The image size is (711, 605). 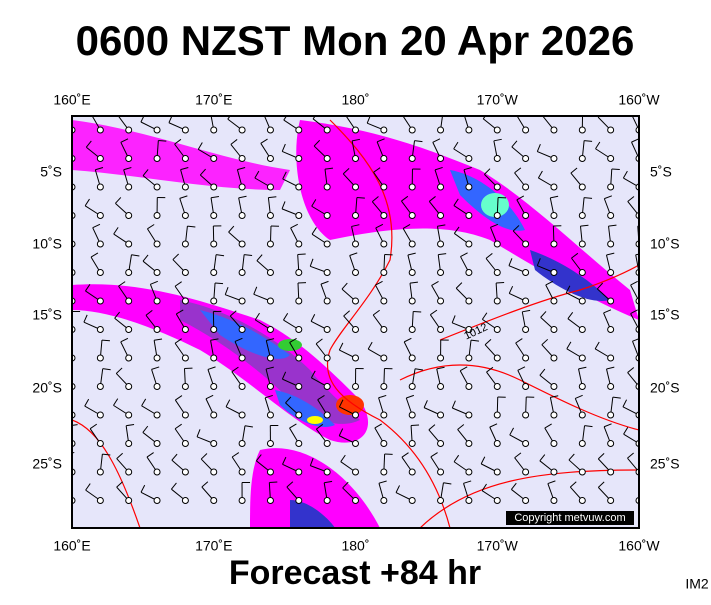 What do you see at coordinates (498, 100) in the screenshot?
I see `top-lon-label: 170˚W` at bounding box center [498, 100].